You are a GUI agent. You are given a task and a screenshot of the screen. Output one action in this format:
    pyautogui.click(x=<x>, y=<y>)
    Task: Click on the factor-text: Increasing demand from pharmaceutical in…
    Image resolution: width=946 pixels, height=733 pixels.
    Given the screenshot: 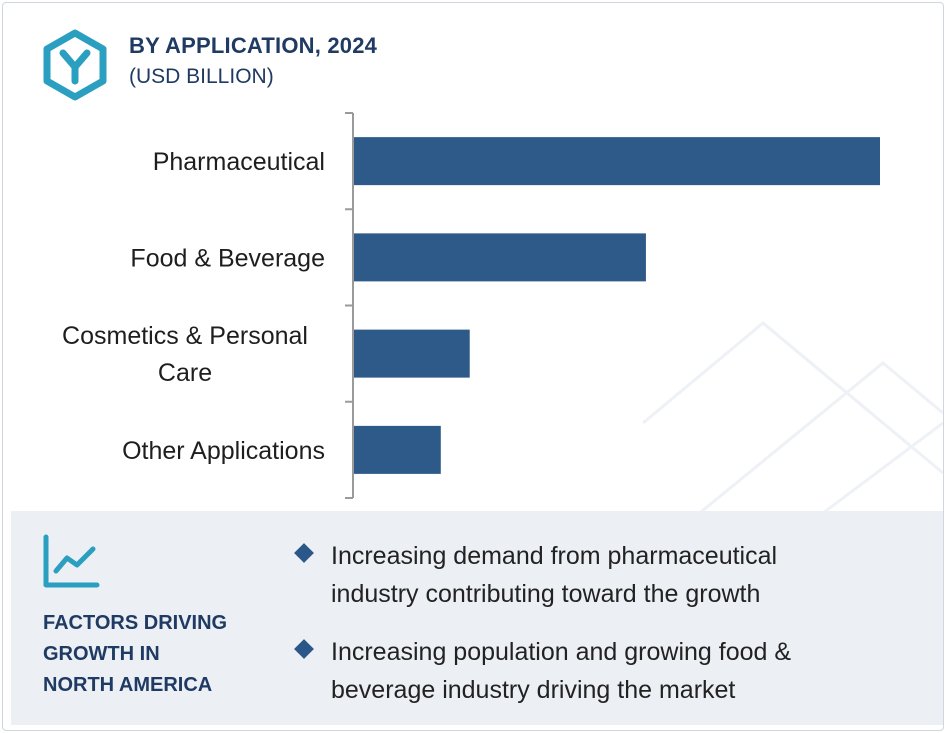 What is the action you would take?
    pyautogui.click(x=554, y=575)
    